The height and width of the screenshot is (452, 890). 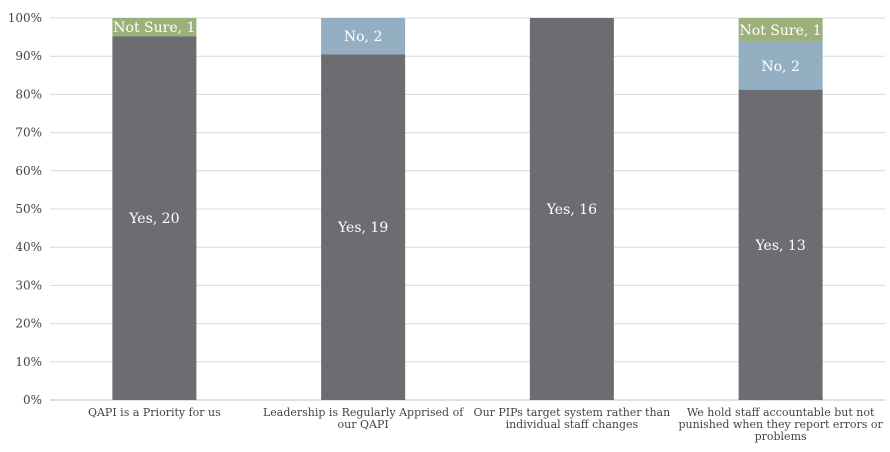 I want to click on y-tick-label: 20%, so click(x=28, y=324).